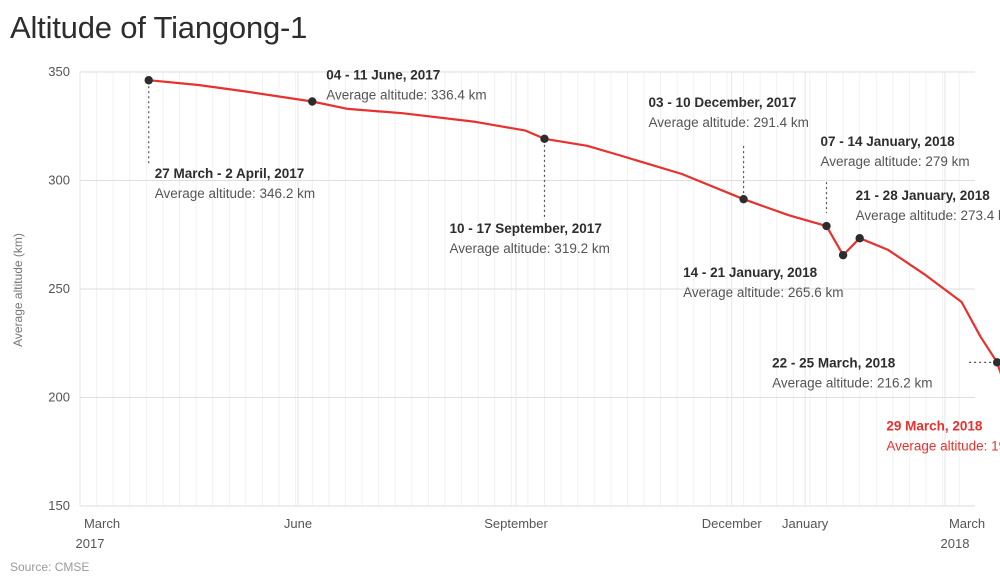  Describe the element at coordinates (59, 180) in the screenshot. I see `y-tick-label: 300` at that location.